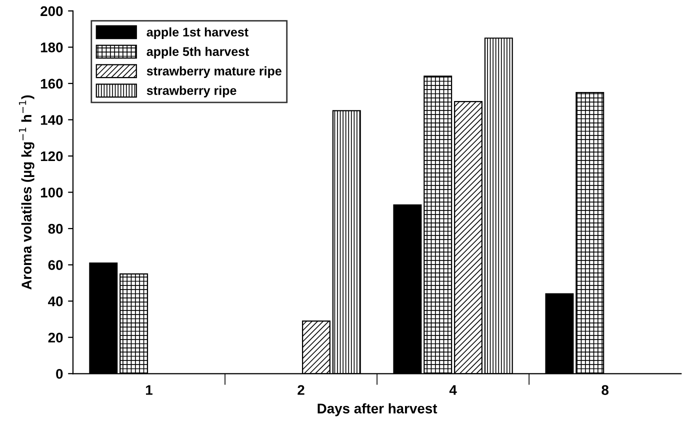 This screenshot has height=437, width=695. I want to click on y-tick-label: 80, so click(55, 229).